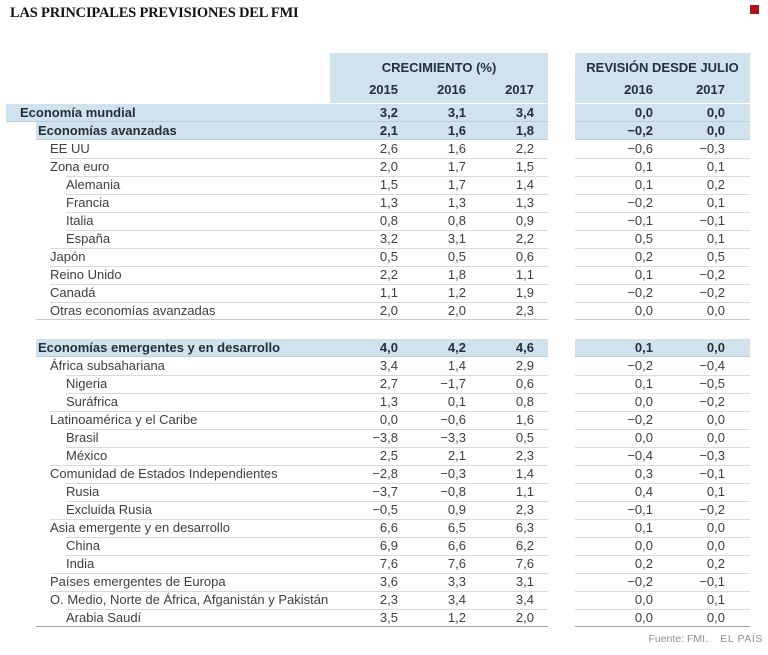 This screenshot has width=768, height=655. What do you see at coordinates (456, 310) in the screenshot?
I see `growth-value: 2,0` at bounding box center [456, 310].